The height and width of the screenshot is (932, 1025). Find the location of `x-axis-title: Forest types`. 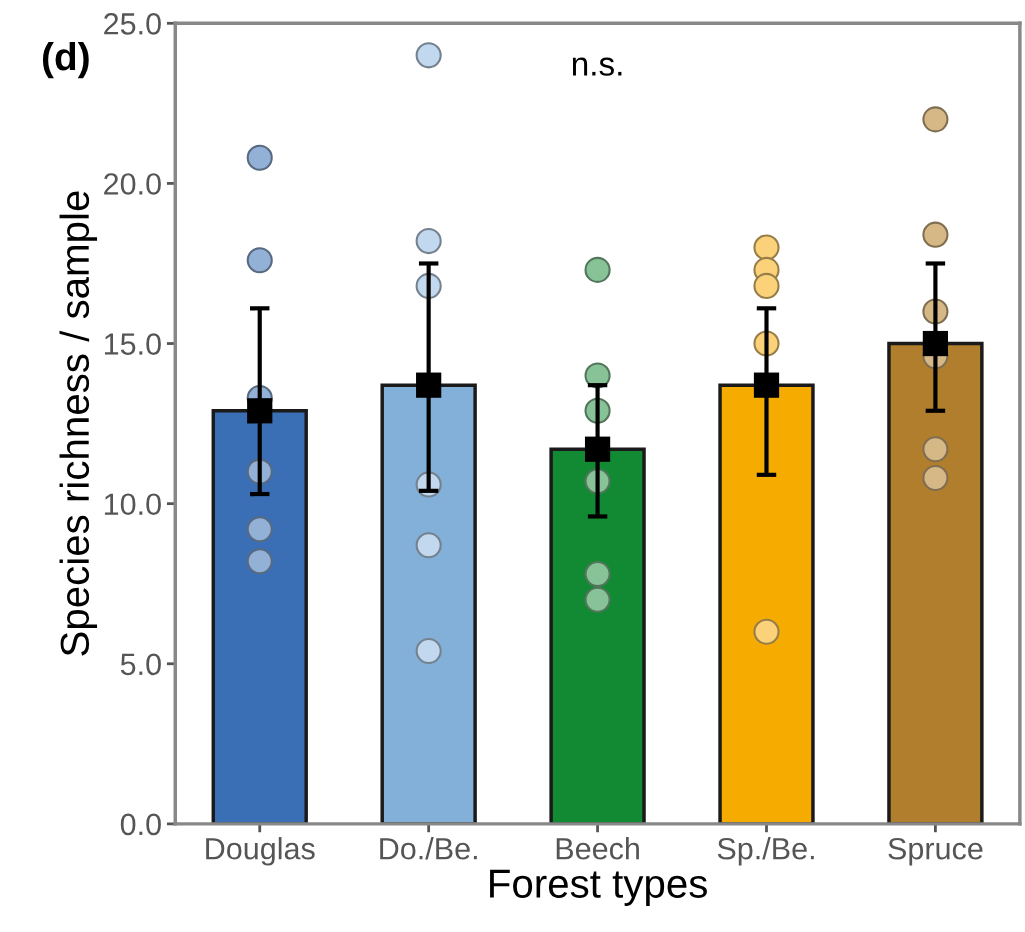

x-axis-title: Forest types is located at coordinates (598, 887).